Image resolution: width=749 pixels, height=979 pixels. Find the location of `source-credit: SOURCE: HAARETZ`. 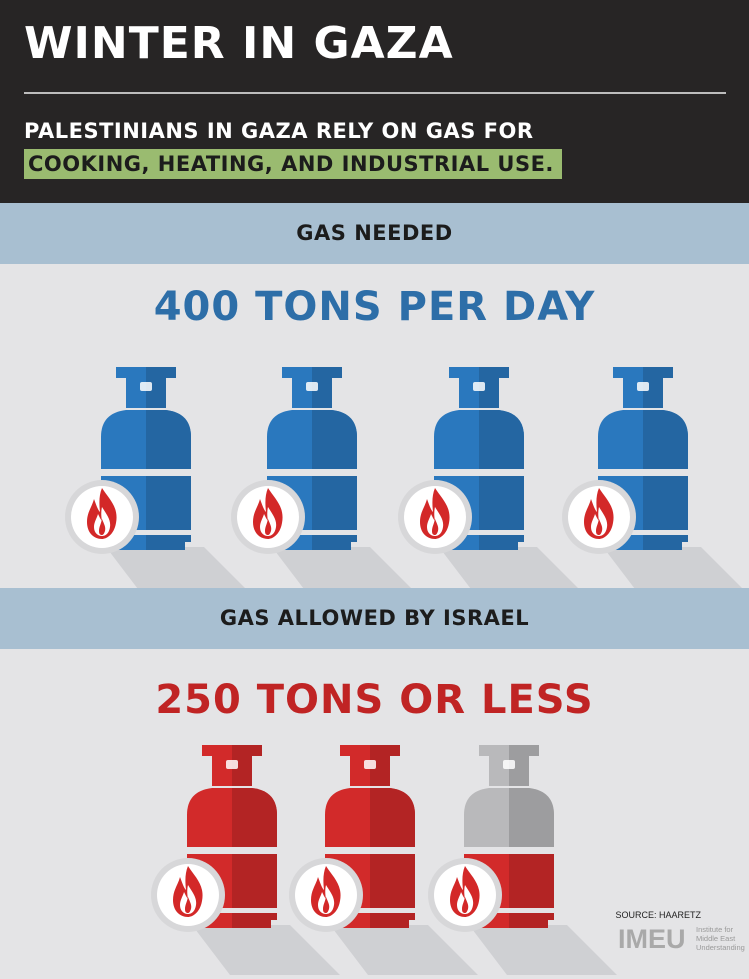

source-credit: SOURCE: HAARETZ is located at coordinates (658, 915).